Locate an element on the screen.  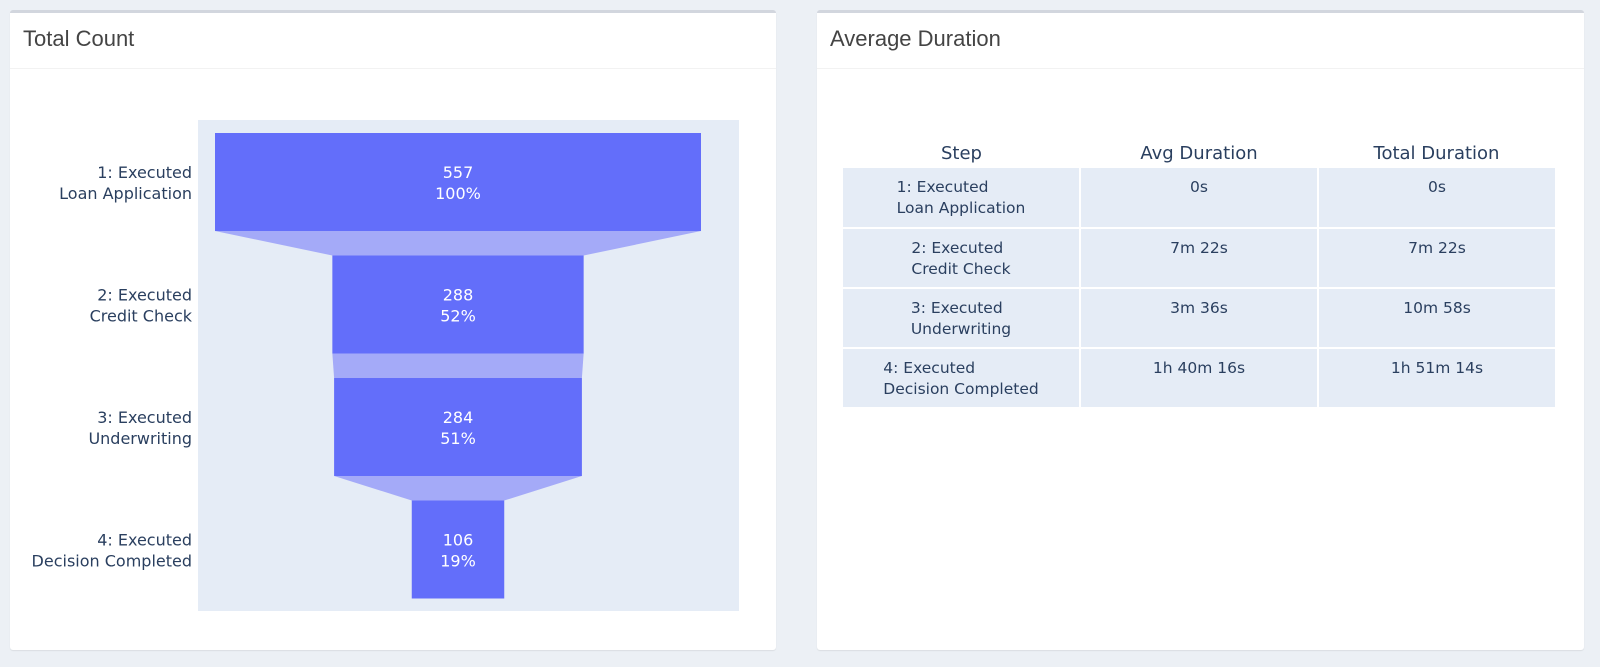
step-cell: 2: Executed Credit Check is located at coordinates (962, 258).